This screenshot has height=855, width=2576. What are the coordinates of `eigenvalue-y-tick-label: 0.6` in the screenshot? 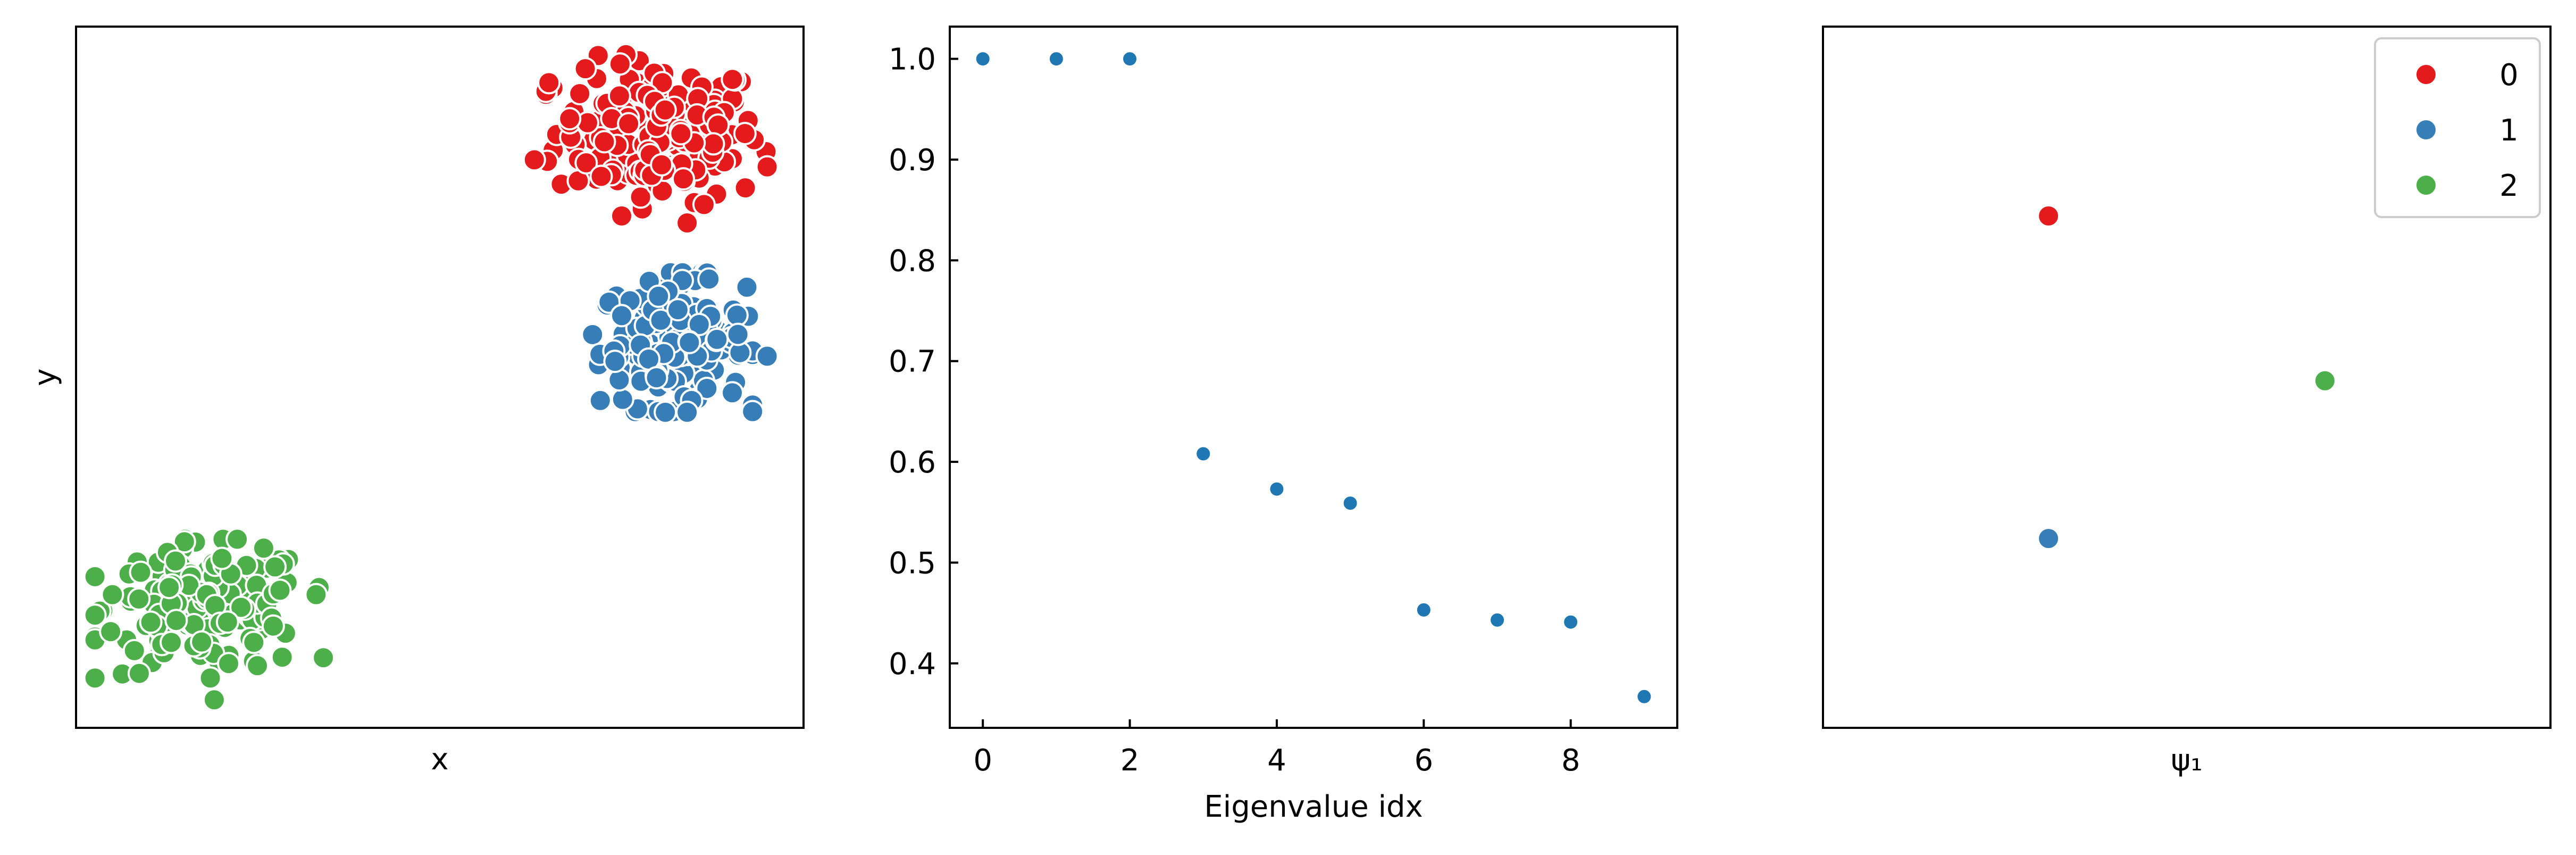 It's located at (912, 462).